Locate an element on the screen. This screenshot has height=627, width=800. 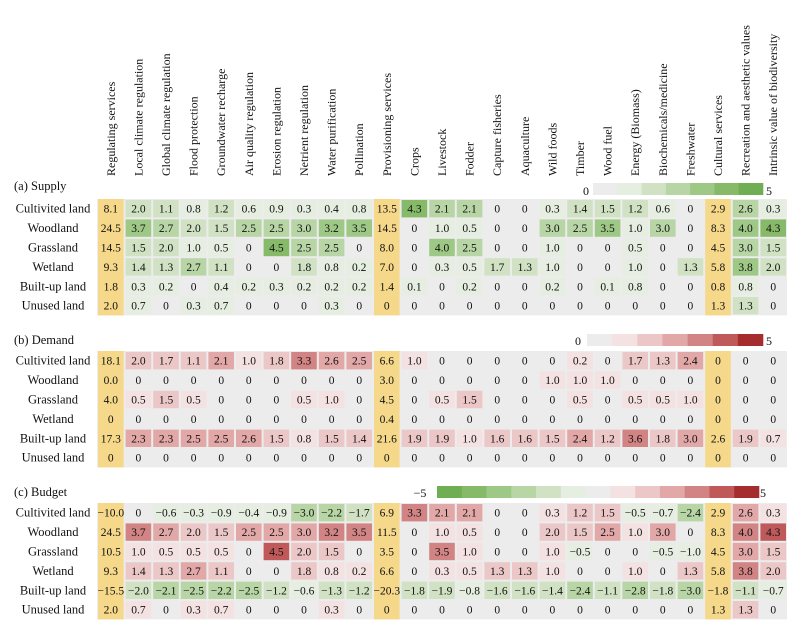
cell-value: −1.8 is located at coordinates (718, 591).